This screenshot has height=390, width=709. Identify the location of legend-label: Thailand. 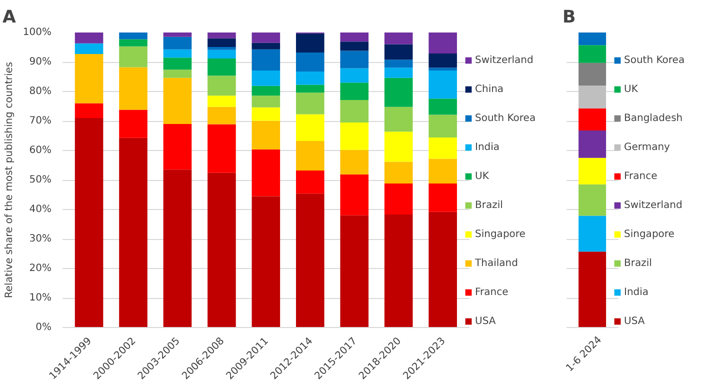
(496, 263).